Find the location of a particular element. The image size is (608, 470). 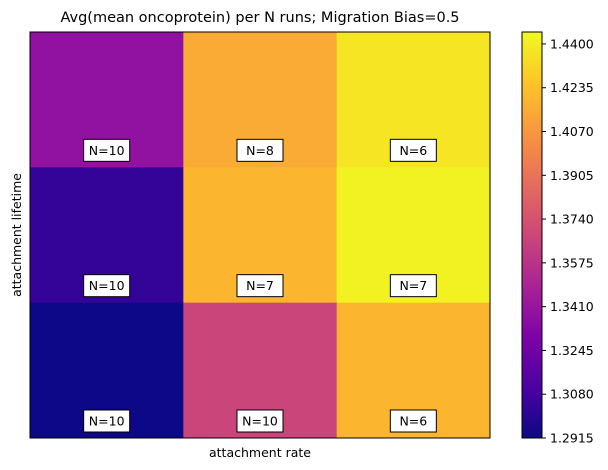

colorbar is located at coordinates (532, 235).